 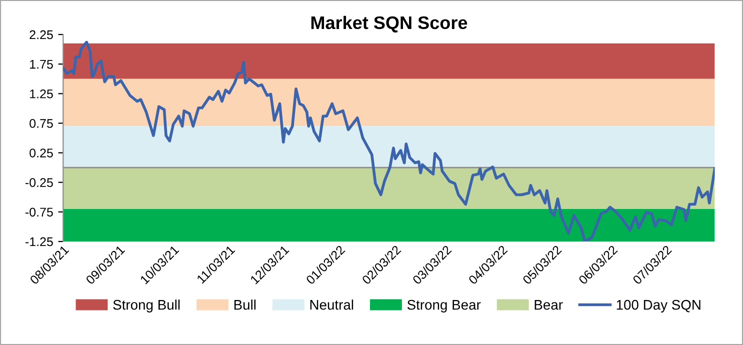 I want to click on y-tick-label: 2.25, so click(x=41, y=35).